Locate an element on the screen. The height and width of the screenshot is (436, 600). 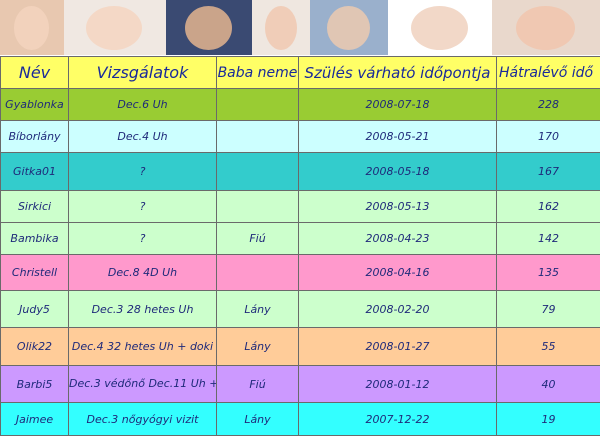
cell-due-date: 2008-01-27 is located at coordinates (398, 347).